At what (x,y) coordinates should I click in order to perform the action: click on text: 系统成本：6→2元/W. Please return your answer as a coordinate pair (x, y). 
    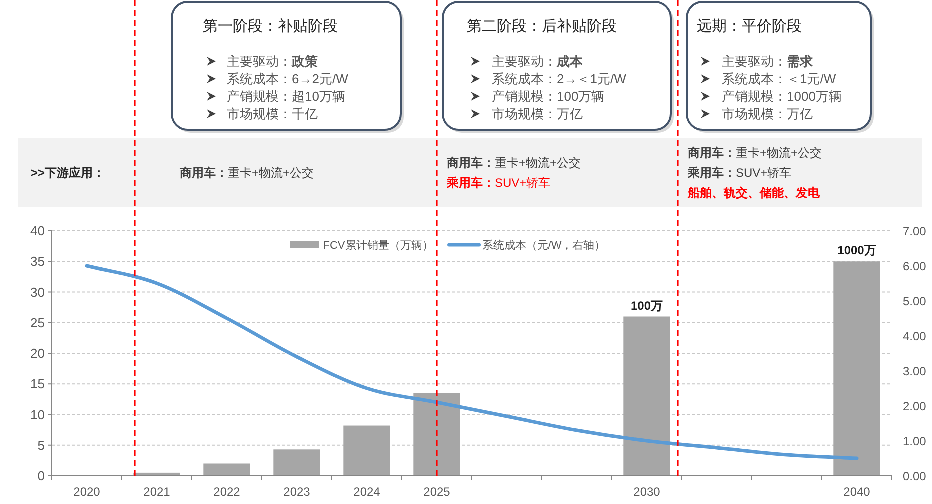
    Looking at the image, I should click on (288, 79).